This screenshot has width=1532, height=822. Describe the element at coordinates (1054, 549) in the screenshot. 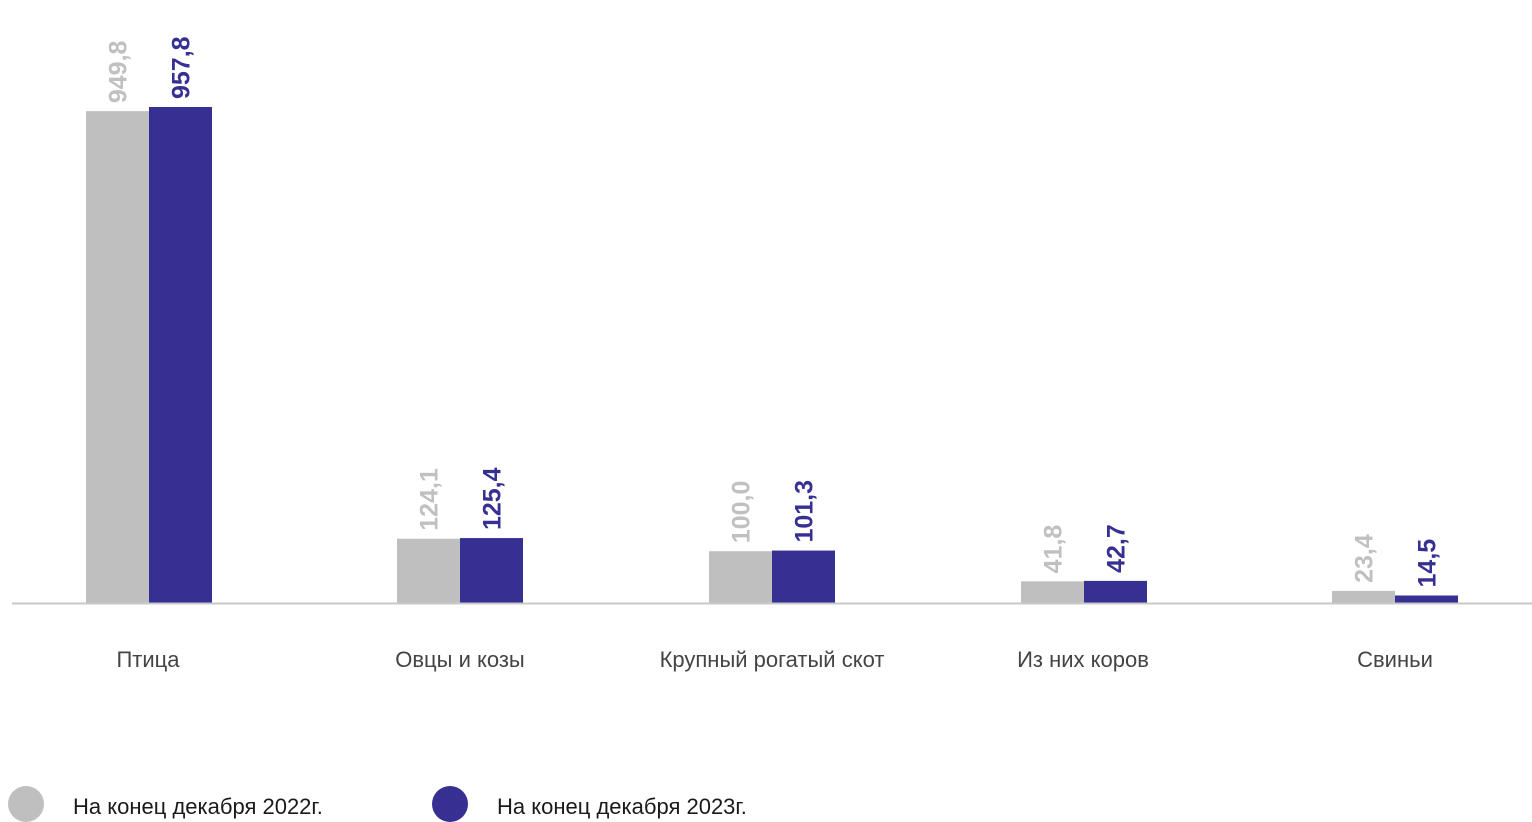

I see `data-label-2022-3: 41,8` at that location.